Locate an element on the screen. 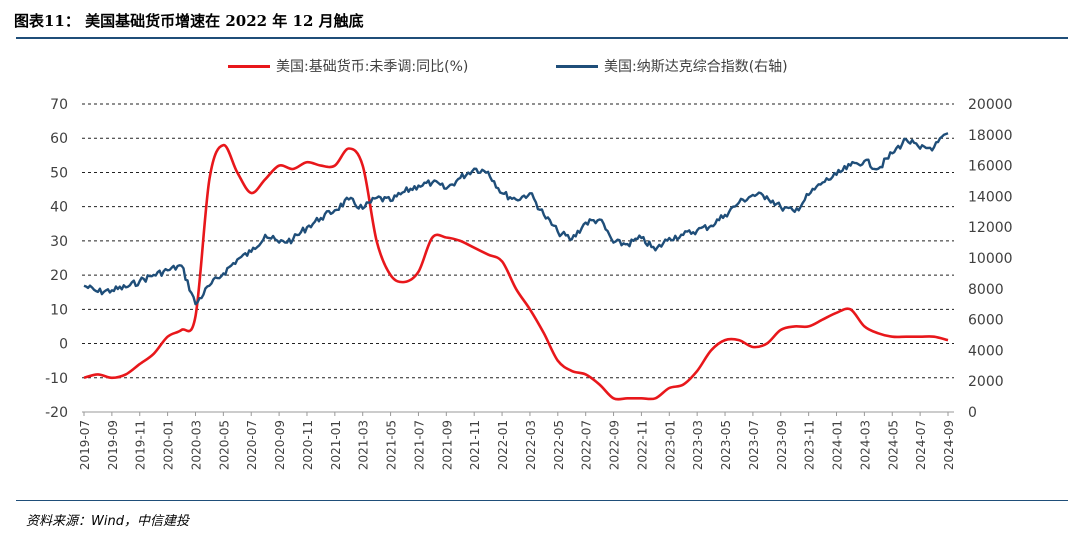 Image resolution: width=1080 pixels, height=537 pixels. y-left-tick-label: -20 is located at coordinates (56, 413).